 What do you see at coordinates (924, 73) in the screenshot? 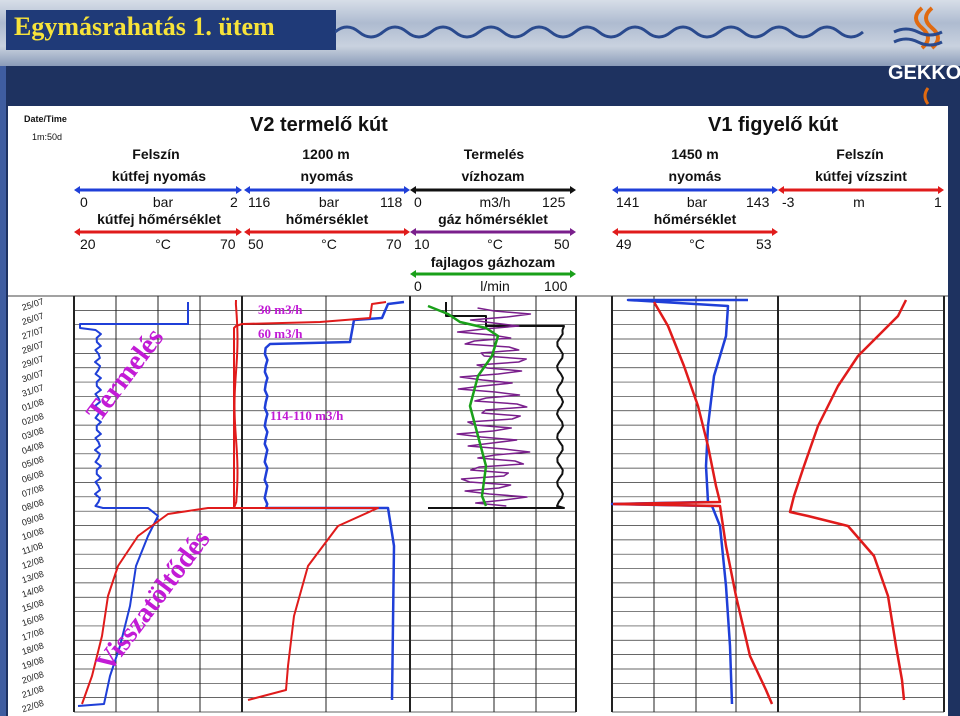
I see `logo-text: GEKKO` at bounding box center [924, 73].